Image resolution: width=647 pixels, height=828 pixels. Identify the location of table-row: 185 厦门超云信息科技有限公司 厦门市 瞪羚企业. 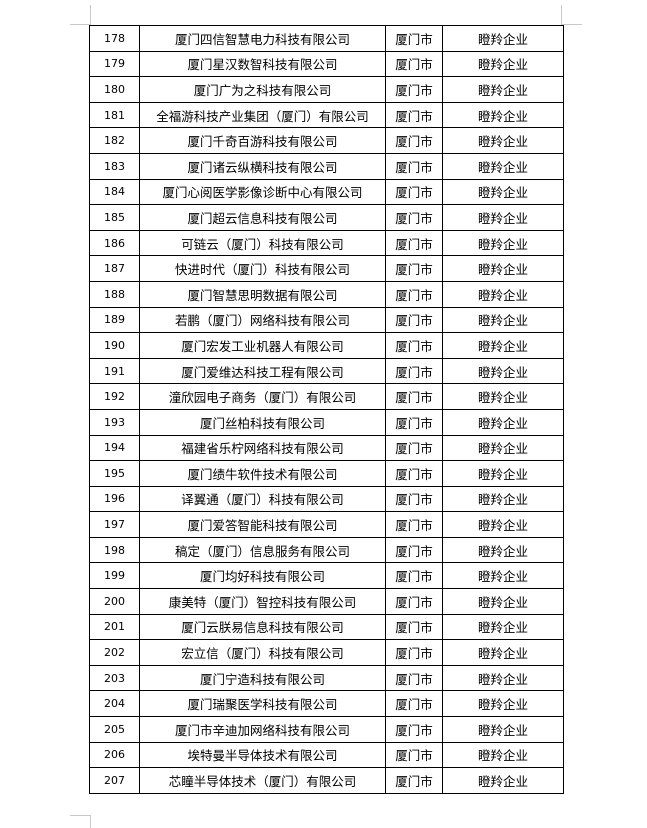
(326, 217).